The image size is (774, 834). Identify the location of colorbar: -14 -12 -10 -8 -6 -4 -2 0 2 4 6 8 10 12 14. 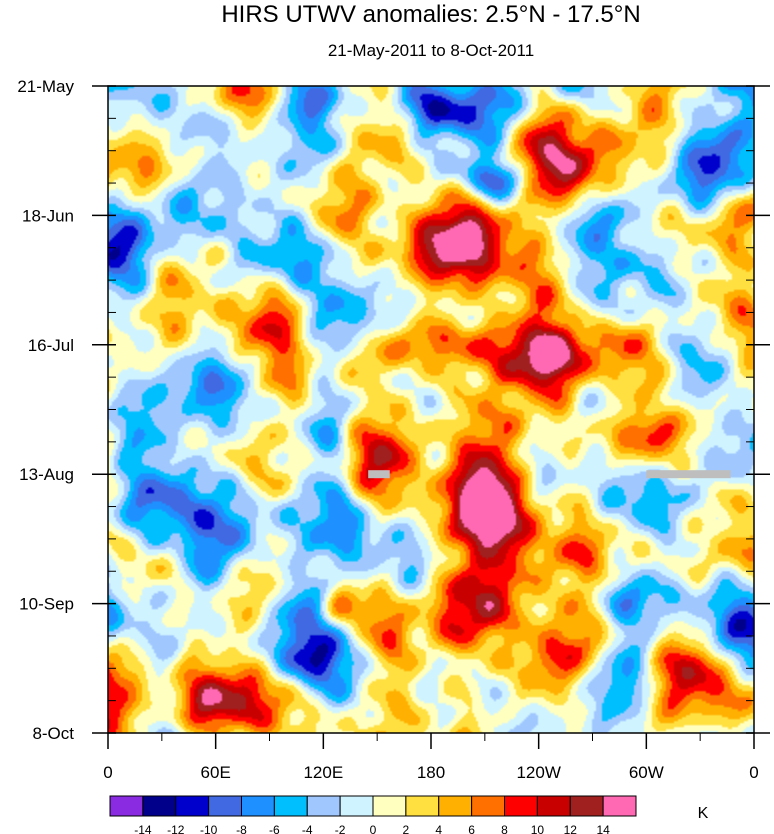
(373, 814).